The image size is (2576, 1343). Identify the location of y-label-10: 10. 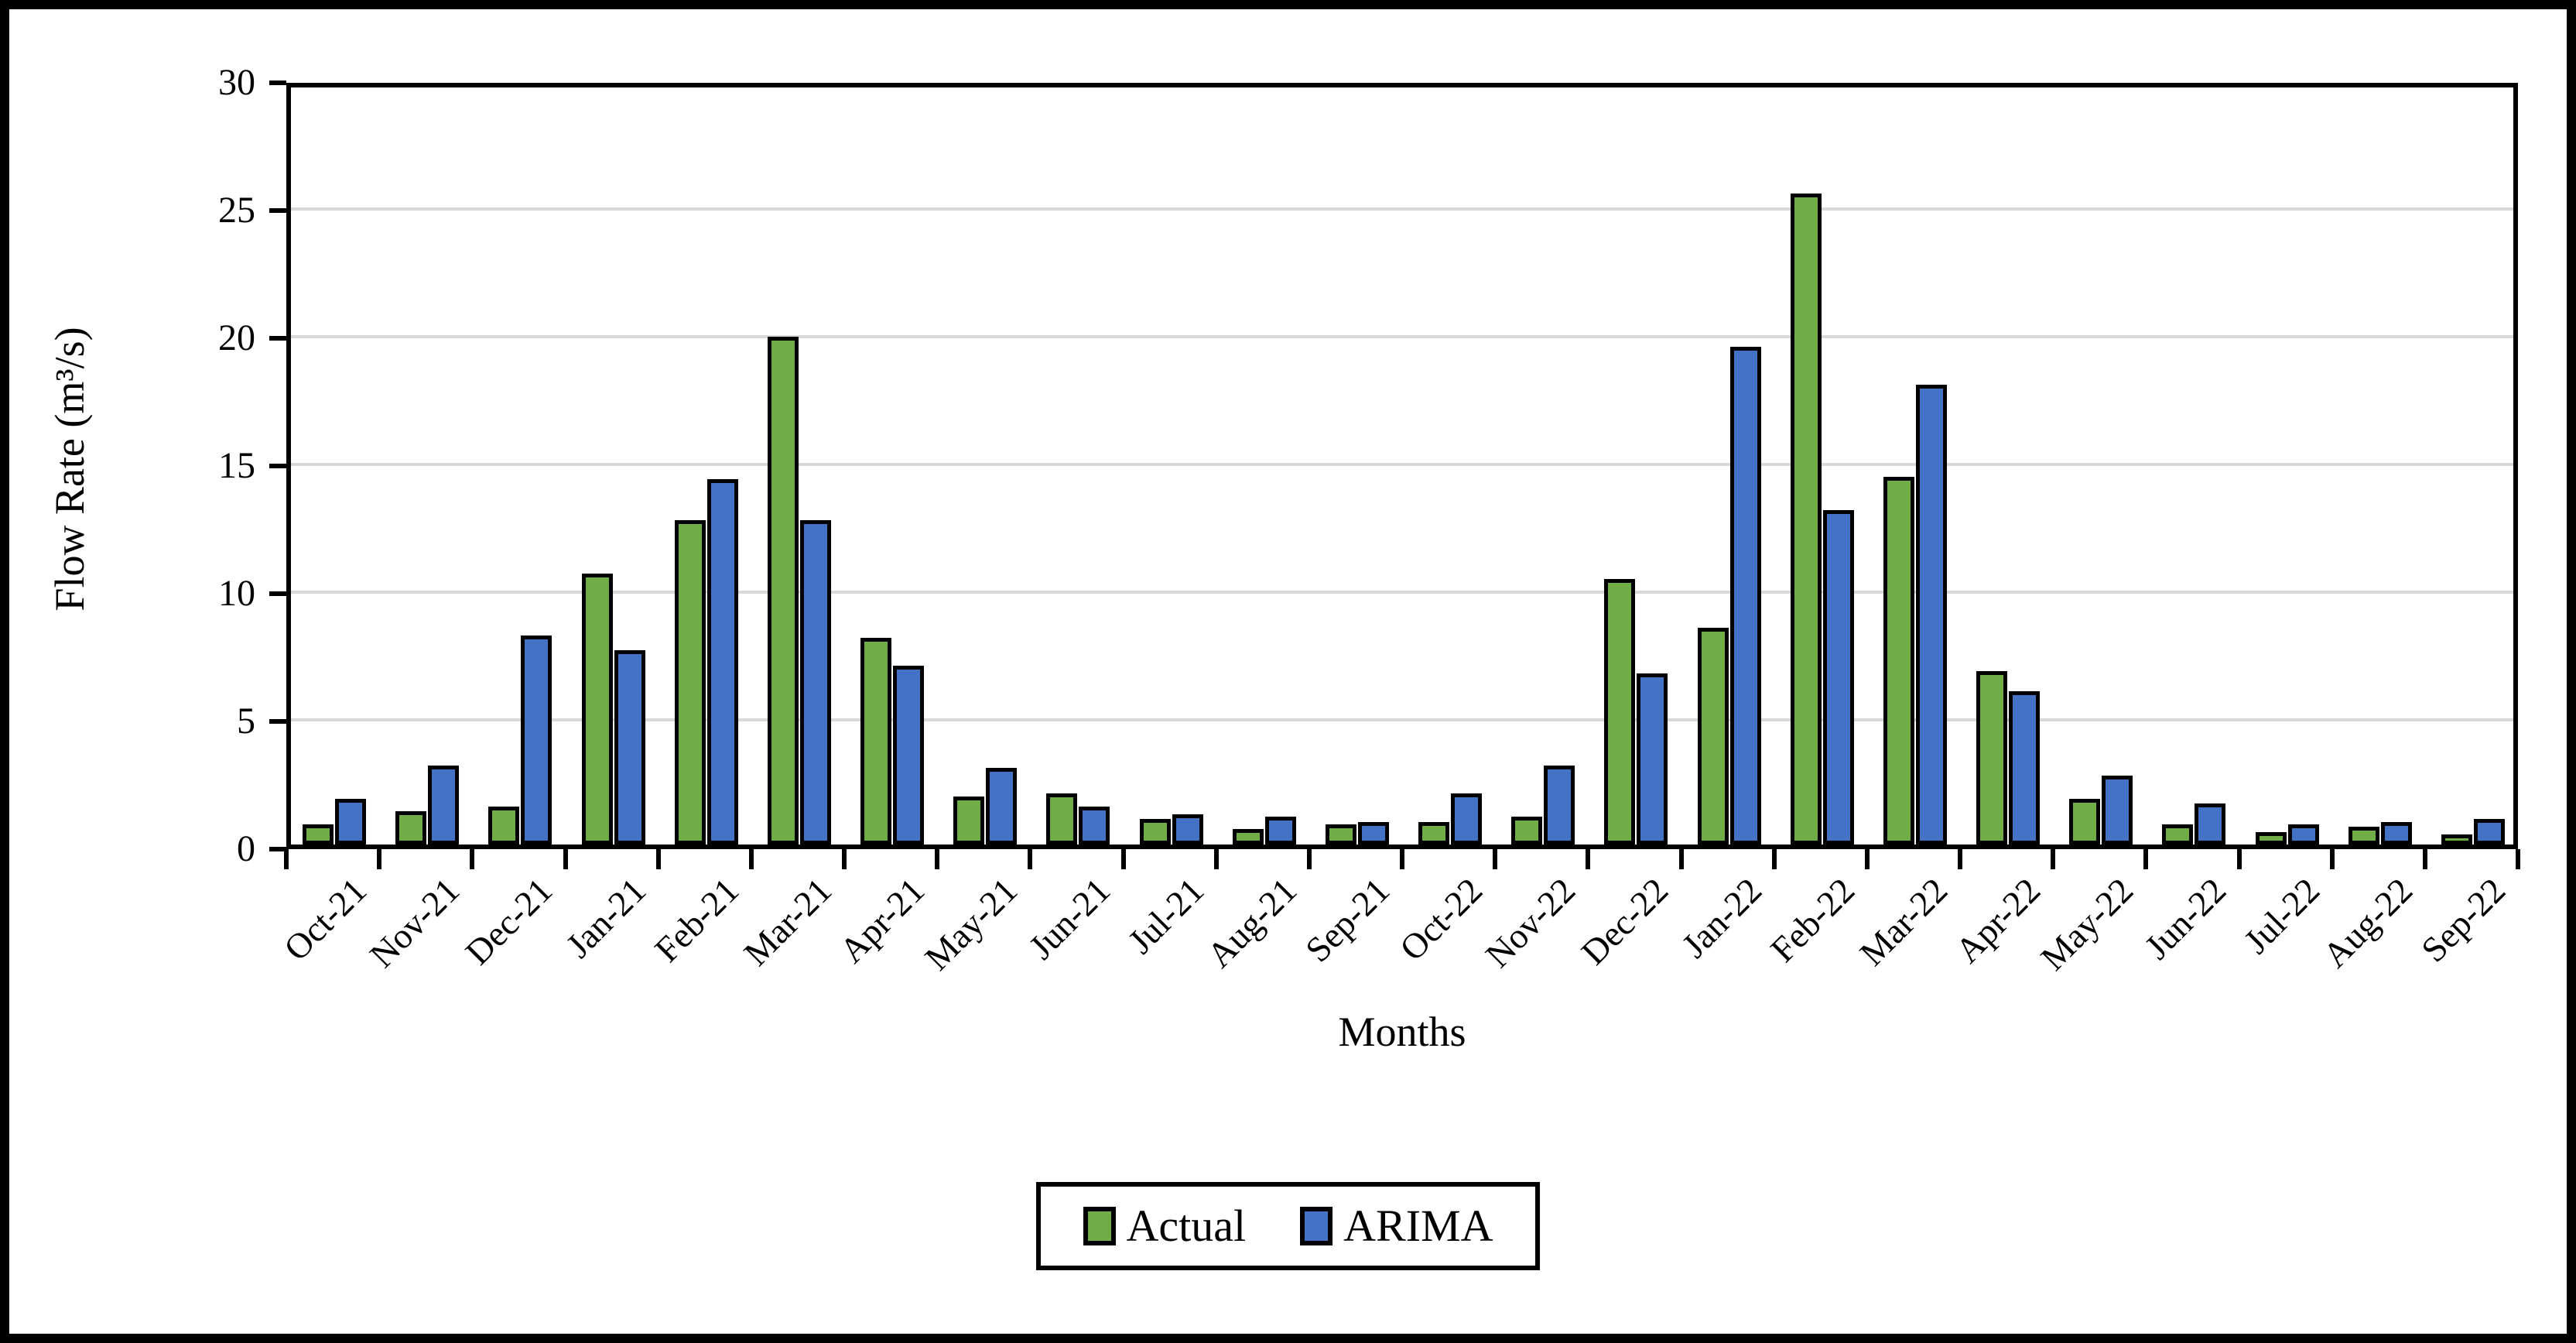
(237, 594).